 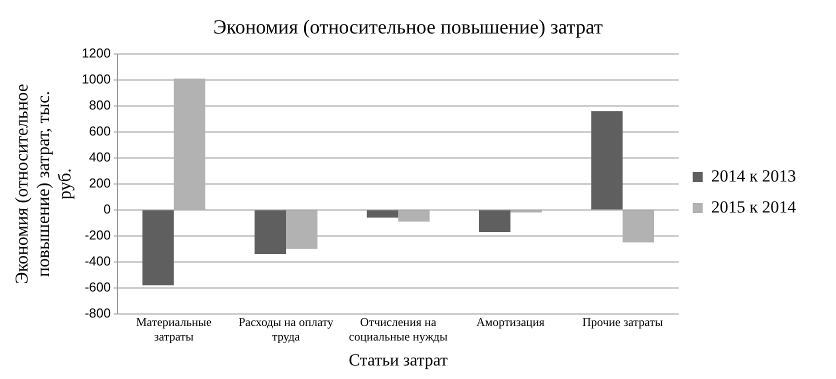 I want to click on y-tick-label: -600, so click(x=97, y=286).